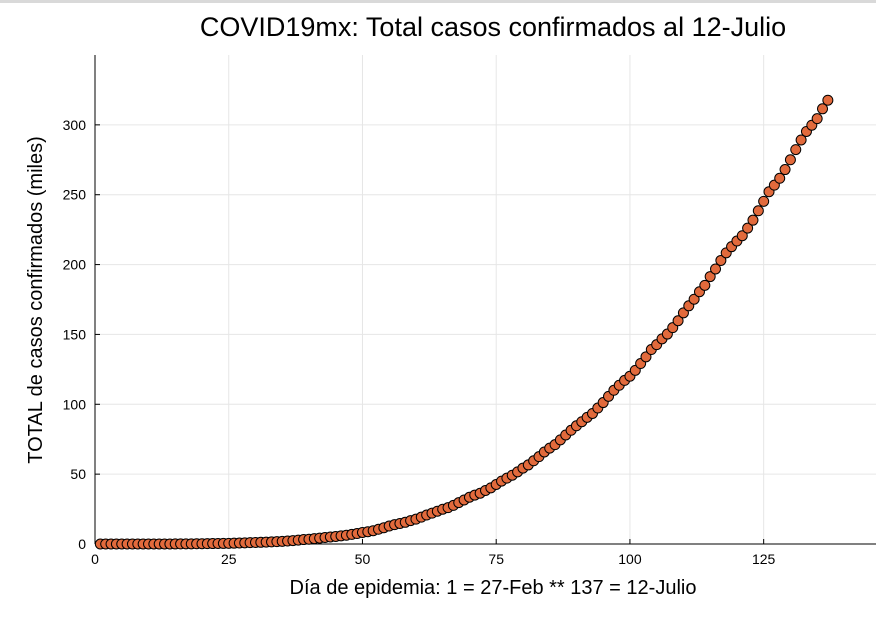  I want to click on x-tick-label: 25, so click(229, 559).